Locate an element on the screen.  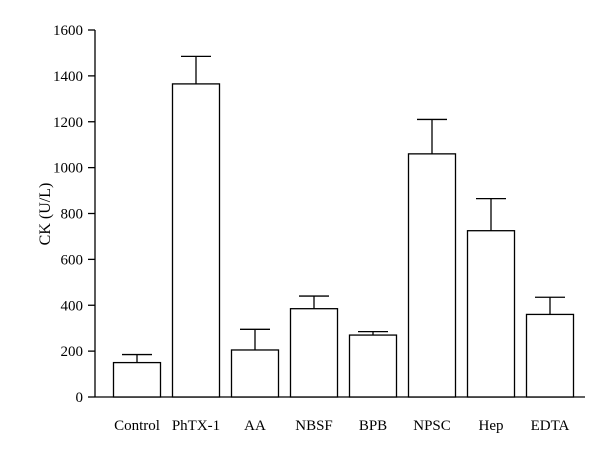
bar-bpb is located at coordinates (373, 366).